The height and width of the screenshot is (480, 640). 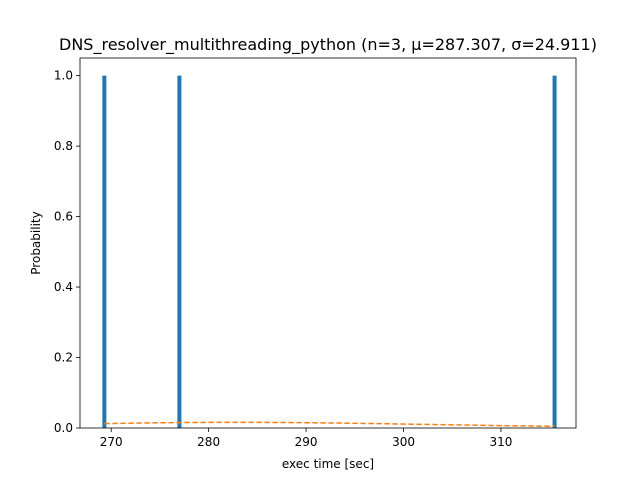 I want to click on x-tick-label: 290, so click(x=306, y=442).